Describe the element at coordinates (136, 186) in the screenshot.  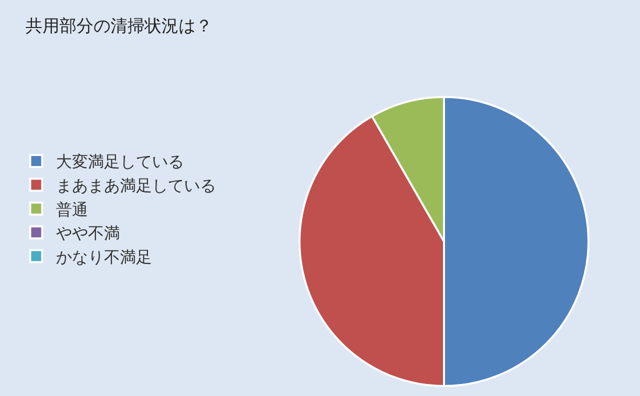
I see `legend-label: まあまあ満足している` at that location.